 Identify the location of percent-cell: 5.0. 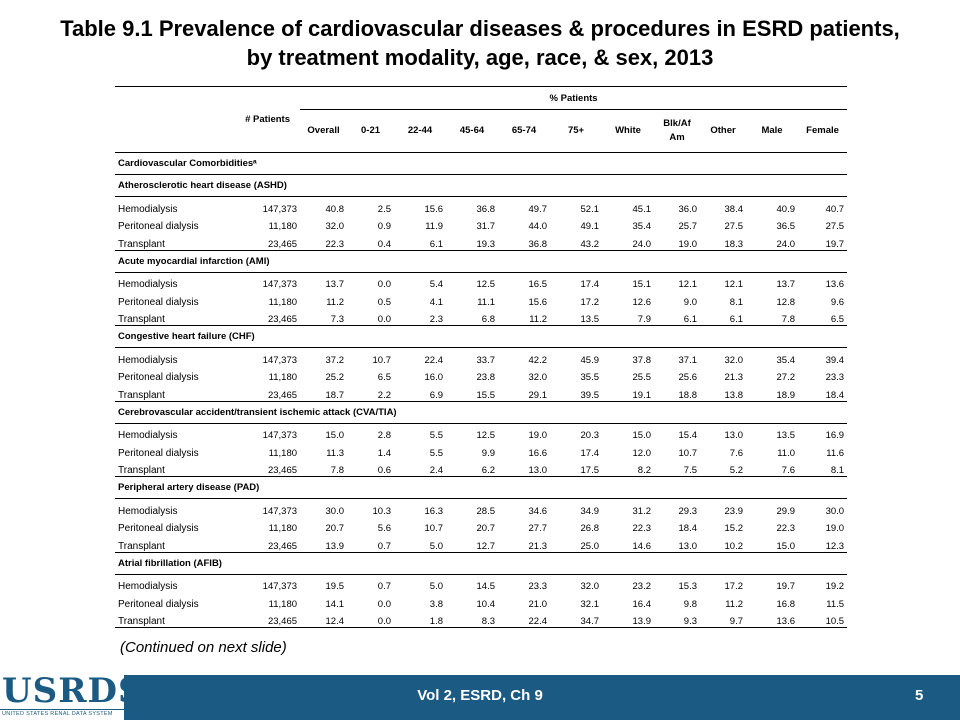
(420, 543).